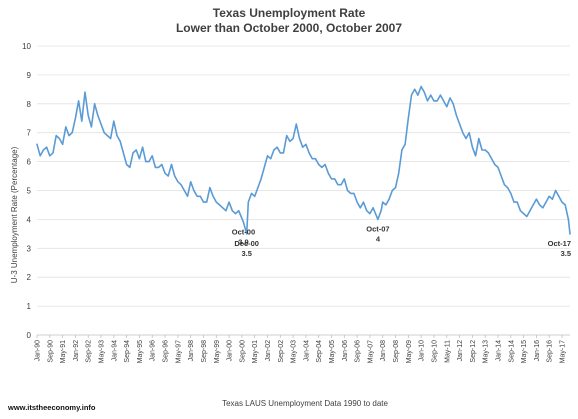 This screenshot has width=578, height=419. Describe the element at coordinates (537, 351) in the screenshot. I see `x-tick-label: Jan-16` at that location.